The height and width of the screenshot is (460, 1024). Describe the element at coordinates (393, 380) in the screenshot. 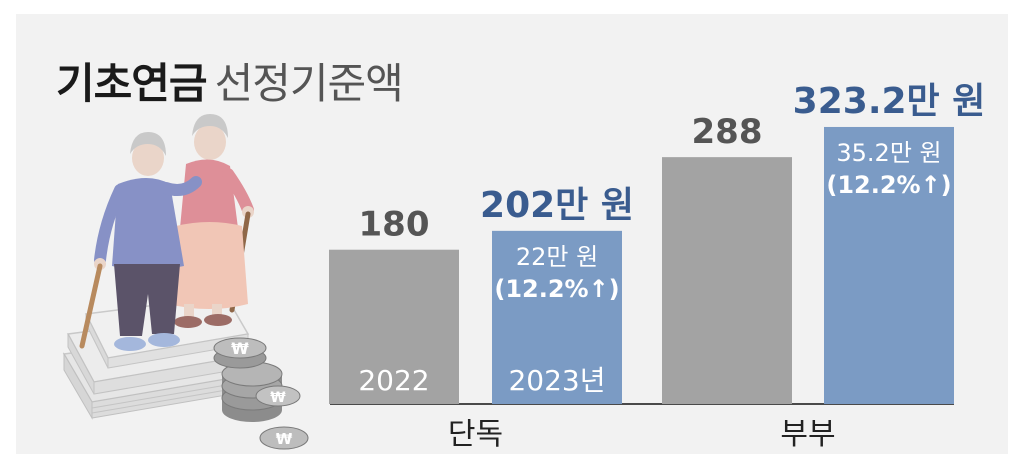

I see `series-label-2022: 2022` at that location.